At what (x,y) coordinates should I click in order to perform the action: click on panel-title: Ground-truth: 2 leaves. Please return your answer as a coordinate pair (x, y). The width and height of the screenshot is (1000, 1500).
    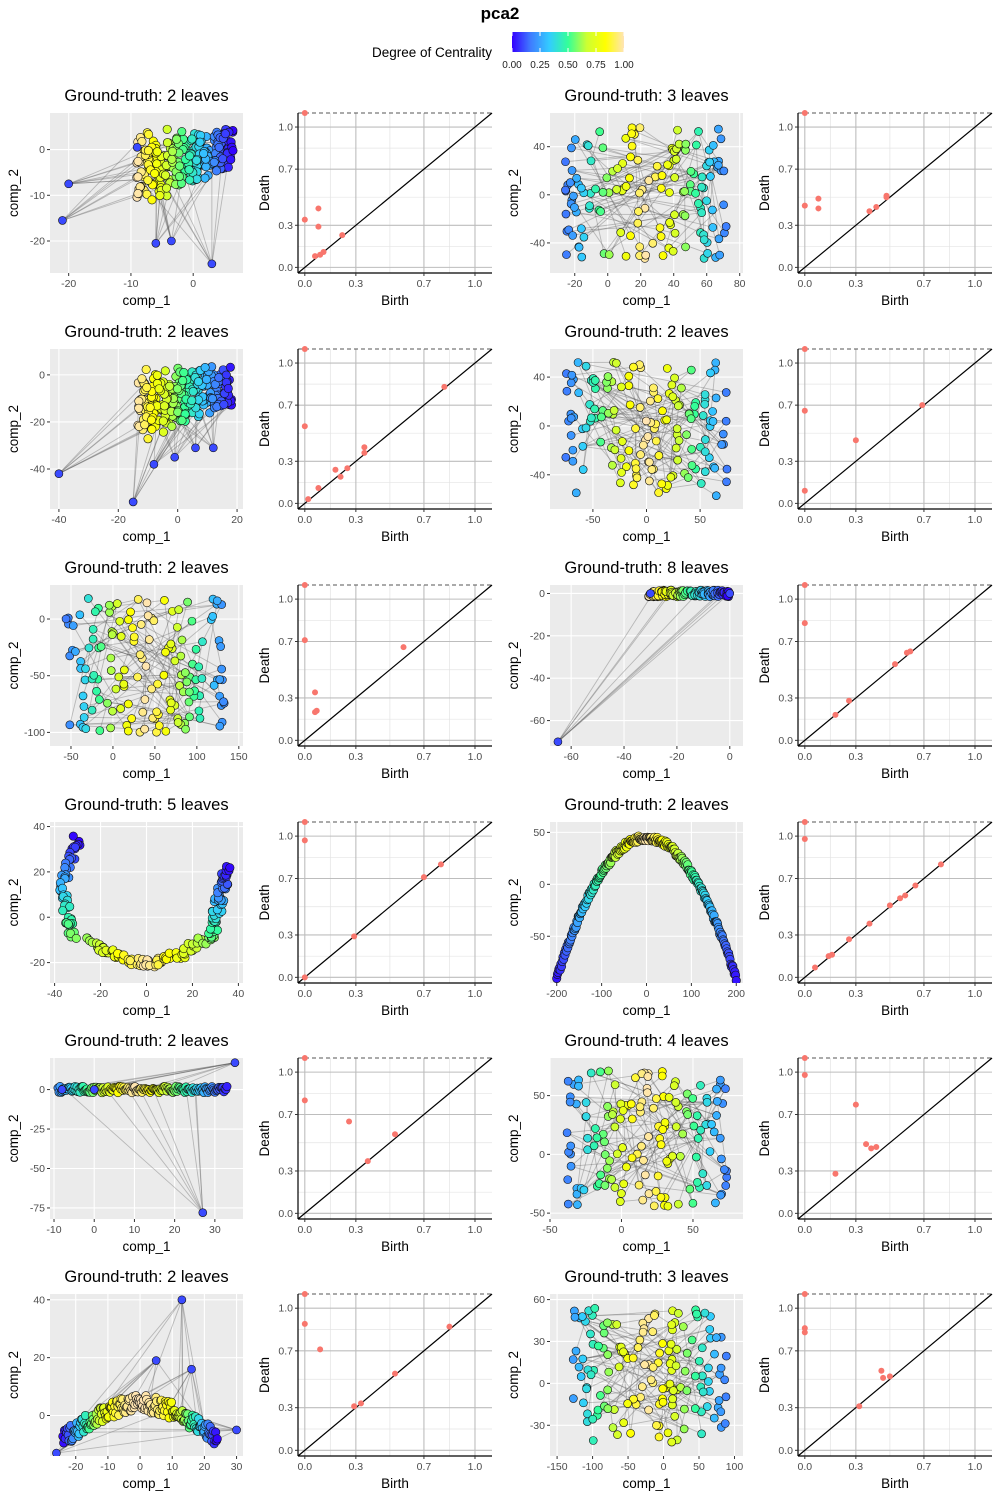
    Looking at the image, I should click on (646, 332).